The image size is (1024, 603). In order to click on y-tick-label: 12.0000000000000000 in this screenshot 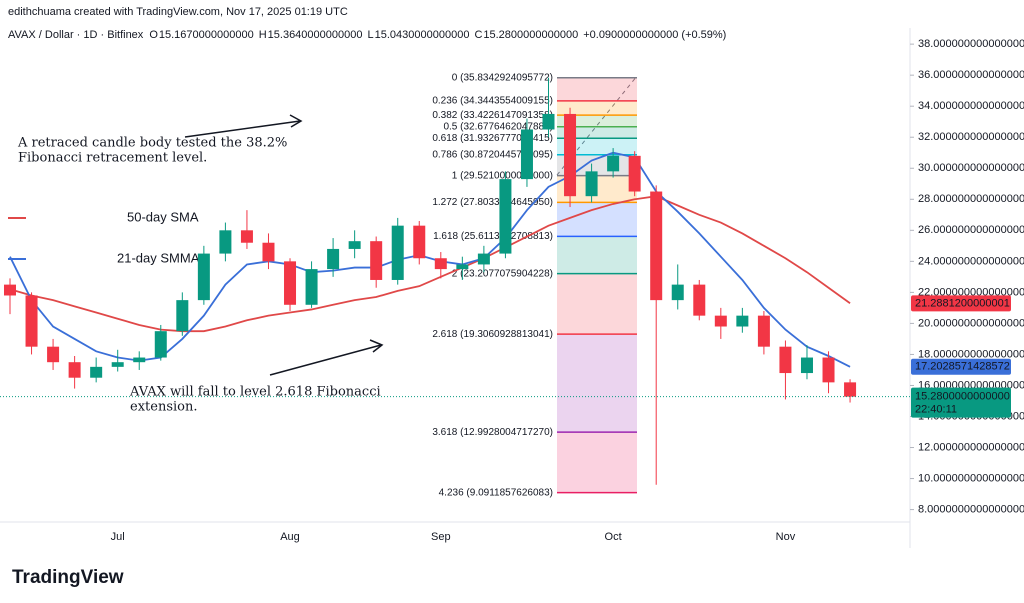, I will do `click(971, 447)`.